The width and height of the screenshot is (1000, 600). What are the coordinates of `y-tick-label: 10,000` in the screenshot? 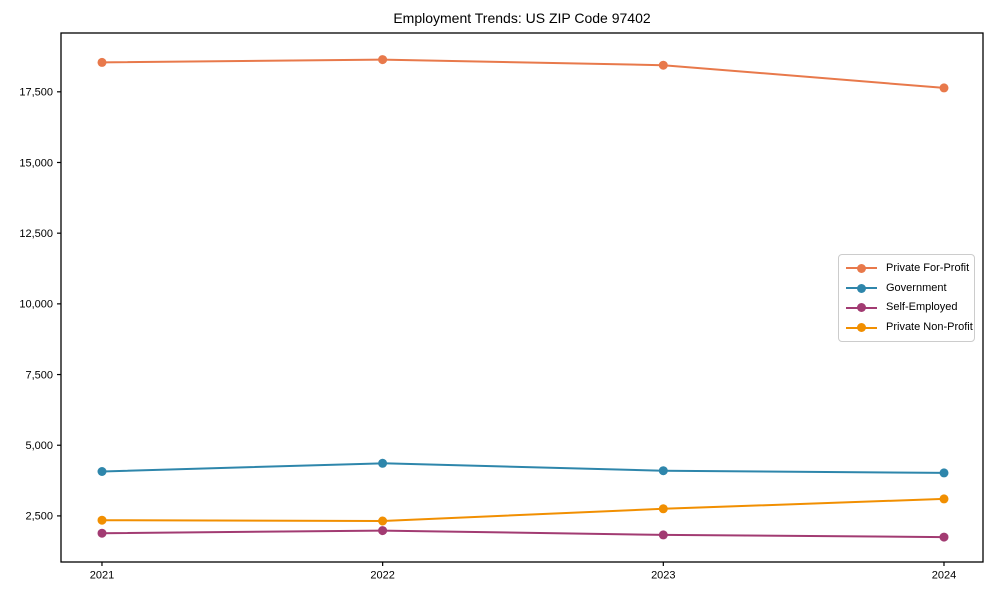 It's located at (36, 305).